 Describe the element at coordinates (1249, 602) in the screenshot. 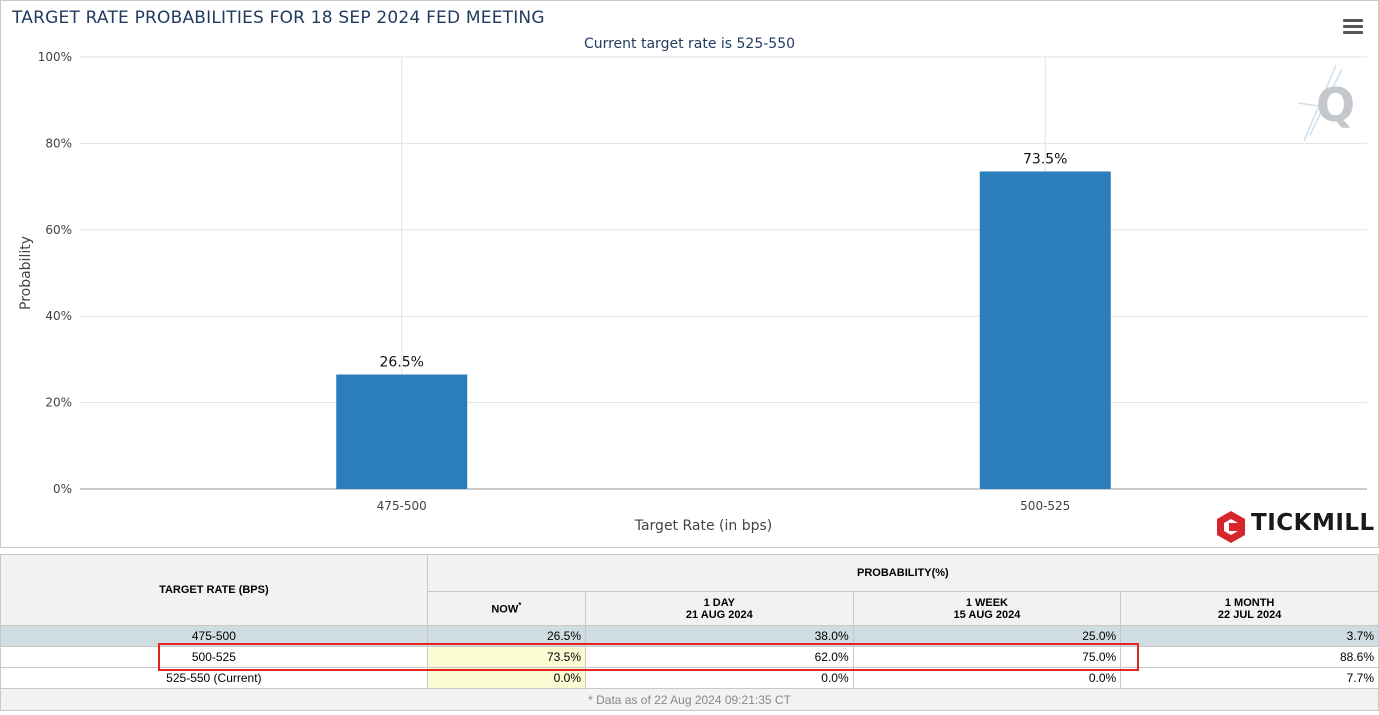

I see `column-header-label: 1 MONTH` at that location.